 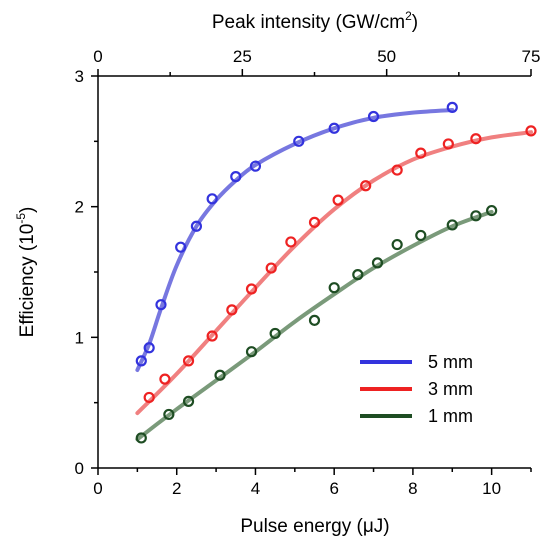 I want to click on y-tick-label: 0, so click(x=79, y=468).